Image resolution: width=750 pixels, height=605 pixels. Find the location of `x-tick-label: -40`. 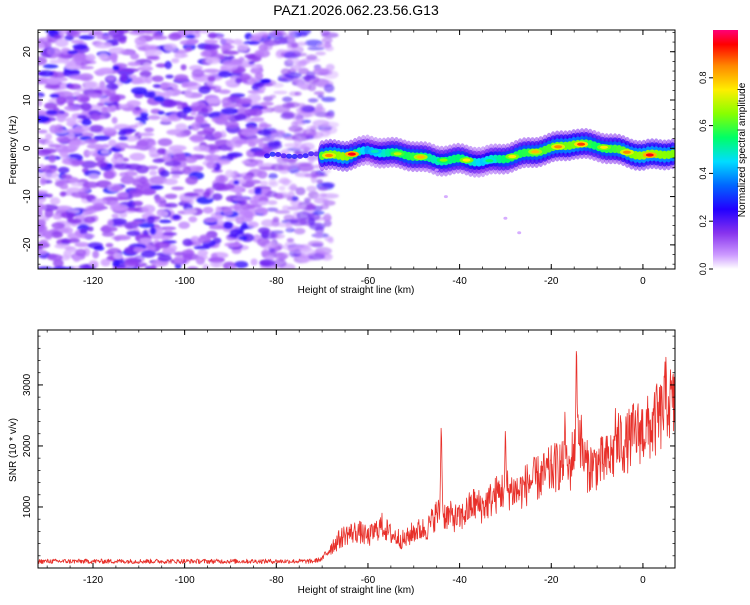

x-tick-label: -40 is located at coordinates (459, 281).